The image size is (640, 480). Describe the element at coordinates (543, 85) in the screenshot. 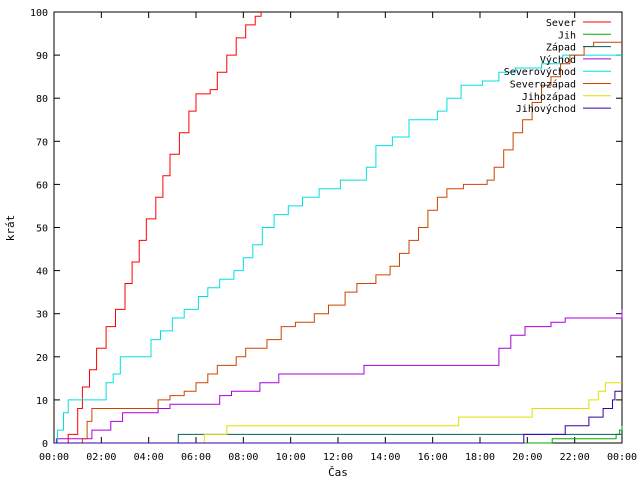

I see `legend-label-severozapad: Severozápad` at that location.